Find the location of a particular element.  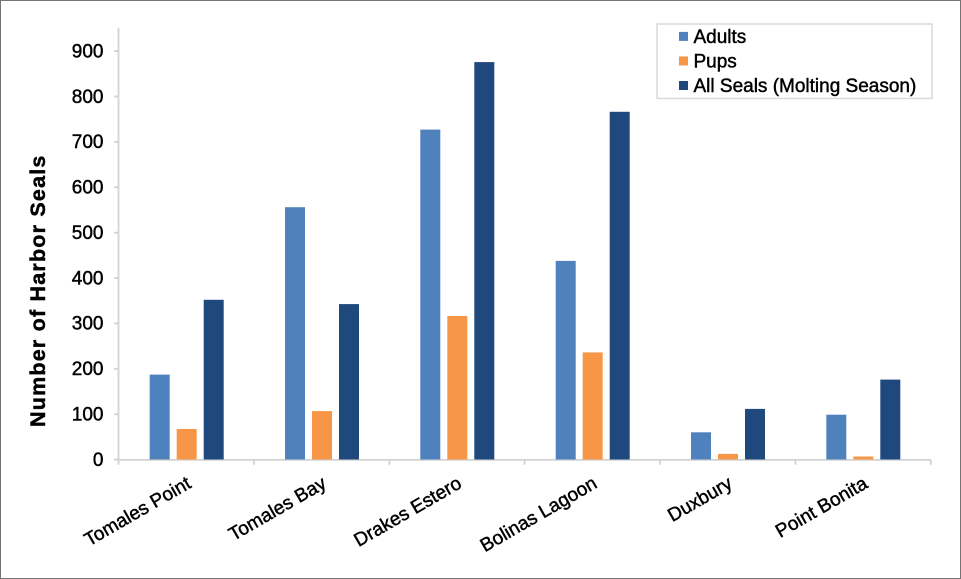

svg-text: 600 is located at coordinates (88, 188).